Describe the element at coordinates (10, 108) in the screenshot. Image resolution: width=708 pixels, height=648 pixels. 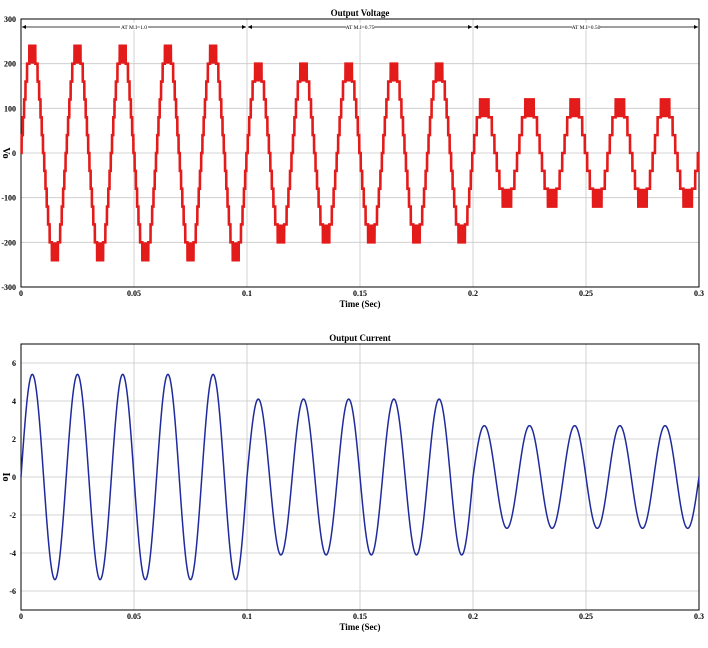
I see `y-tick-label: 100` at that location.